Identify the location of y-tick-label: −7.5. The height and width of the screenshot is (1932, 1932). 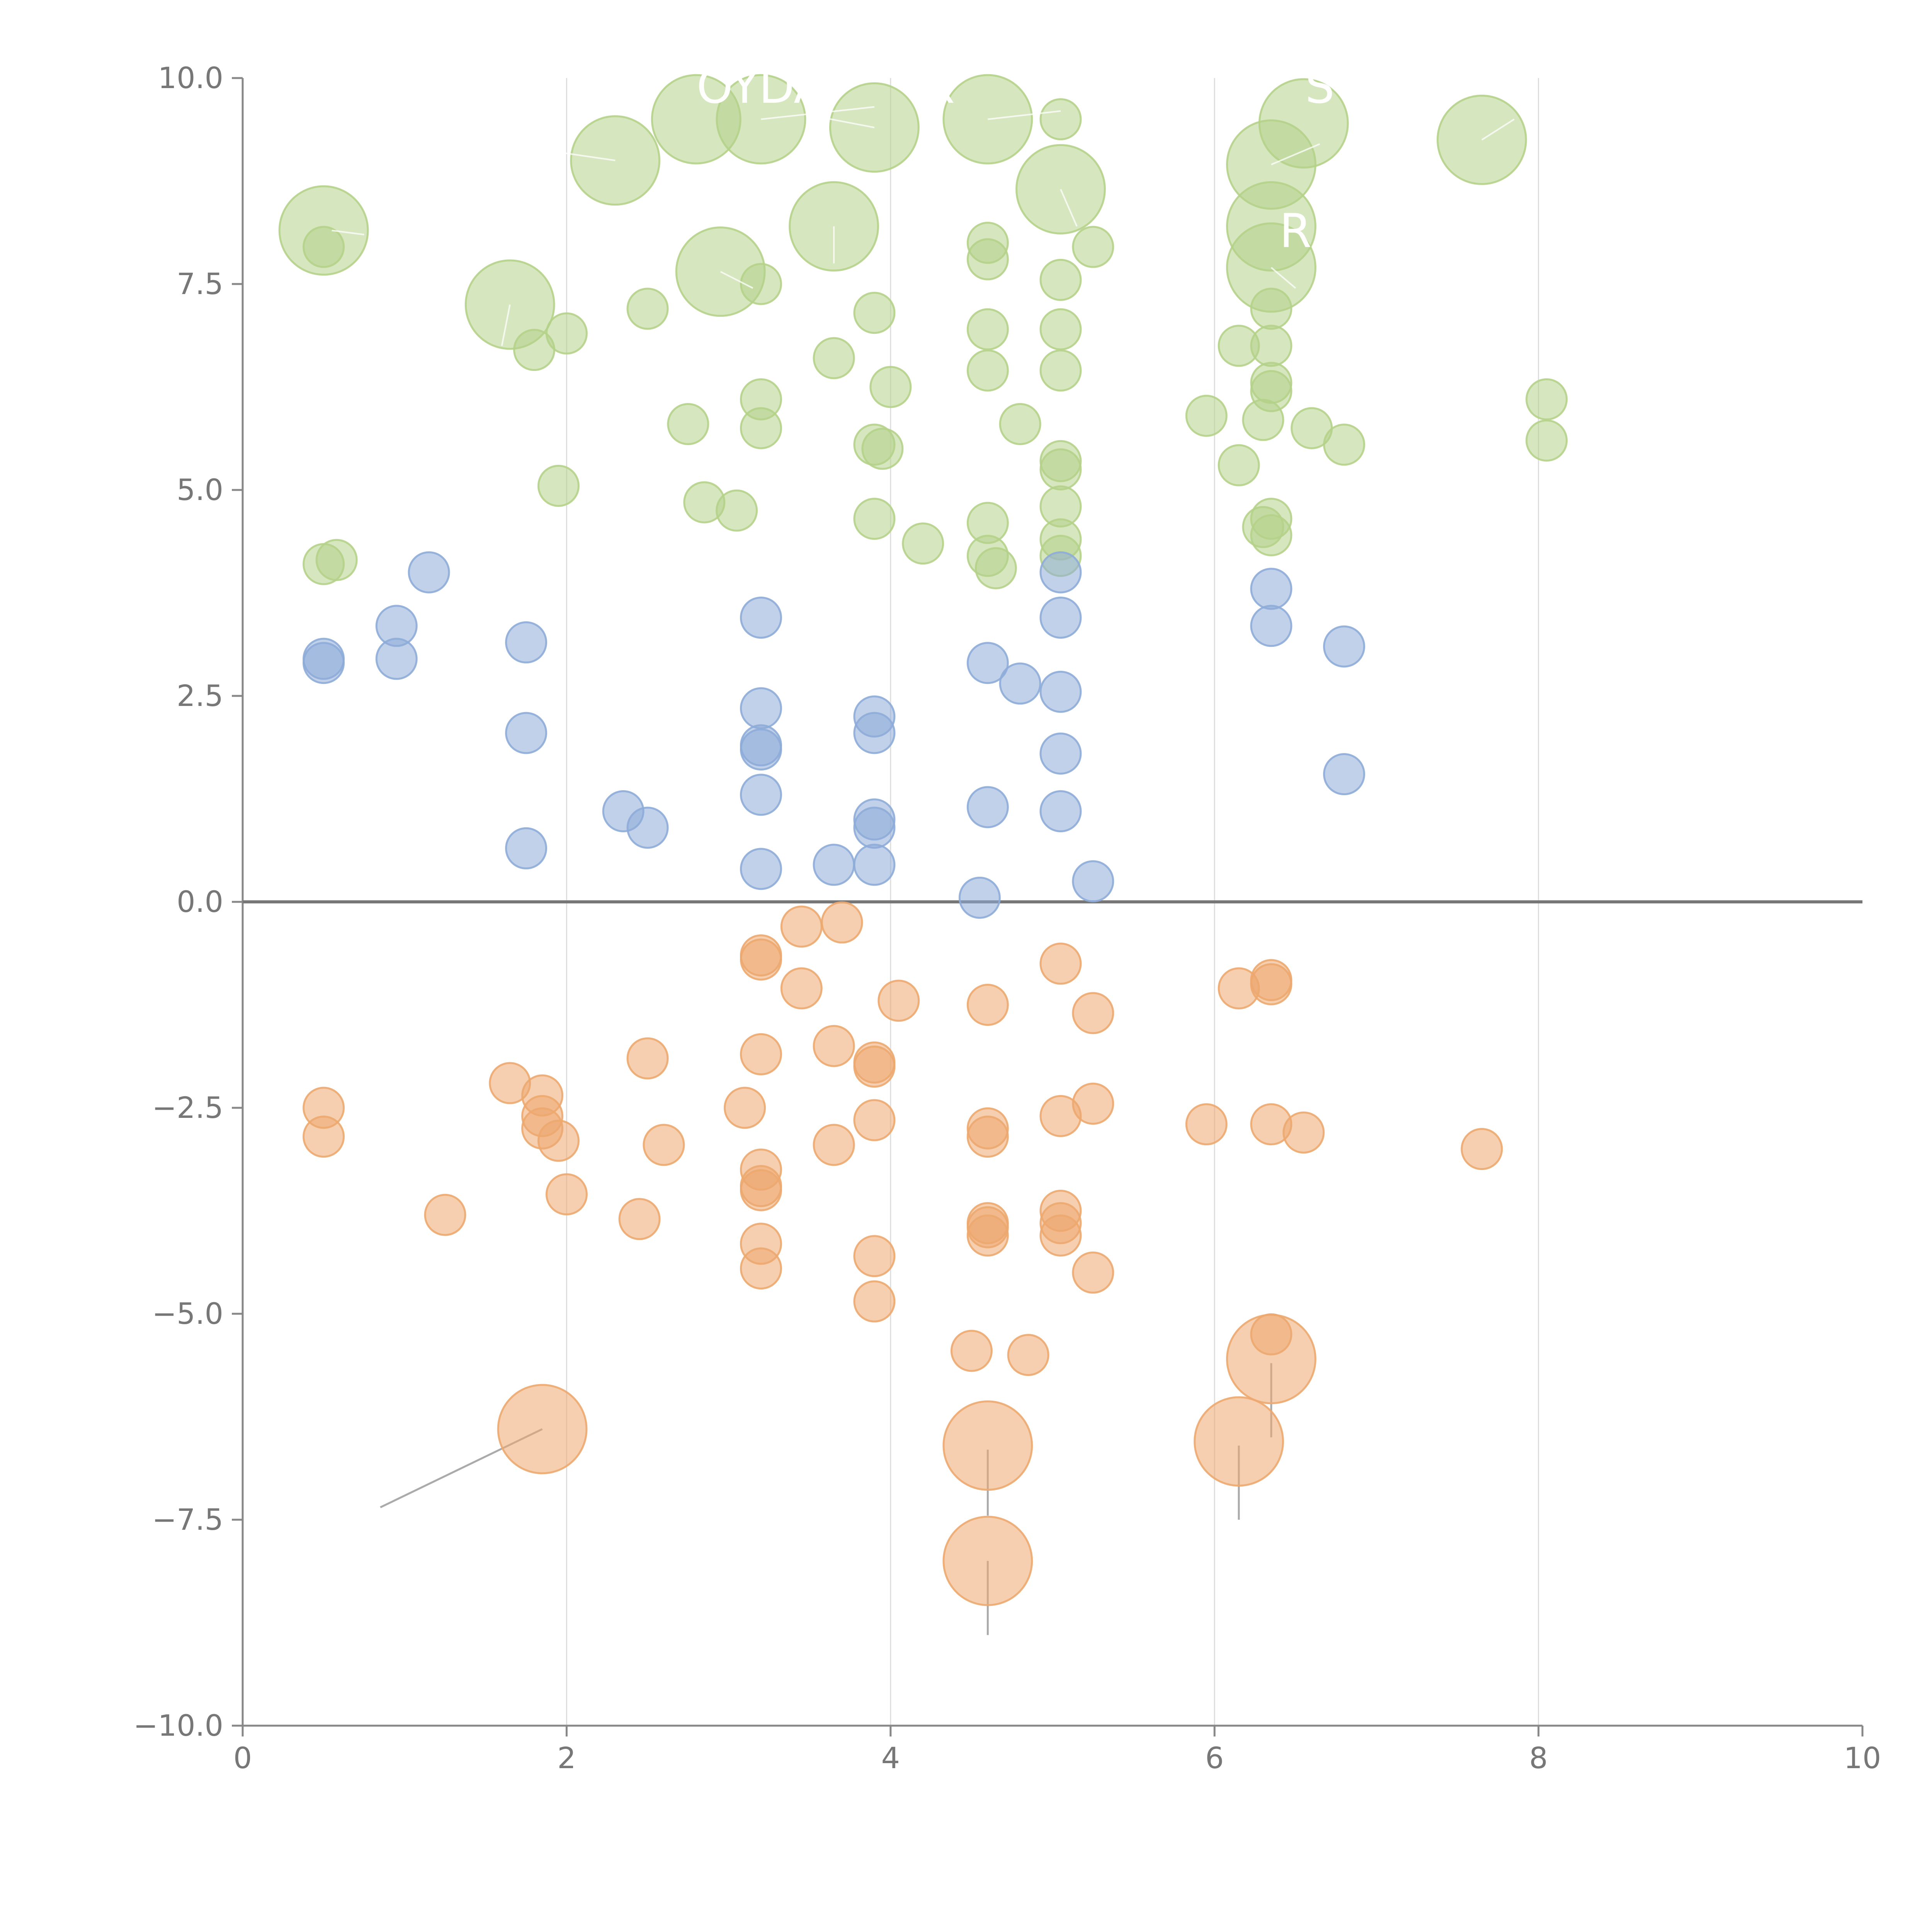
(188, 1519).